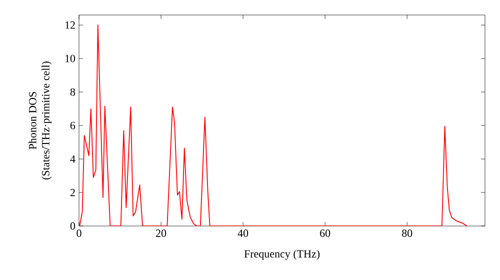  I want to click on x-tick-label: 20, so click(161, 233).